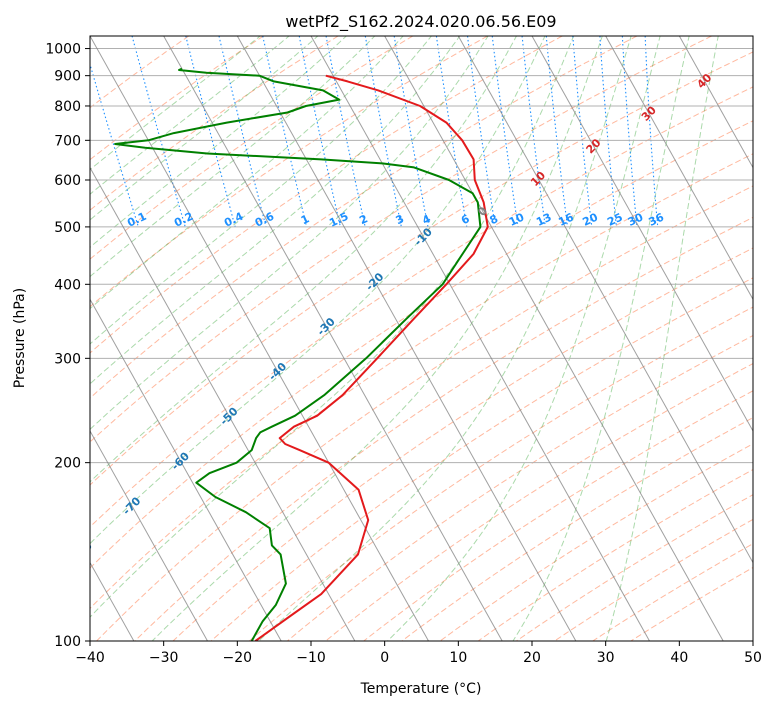 Image resolution: width=775 pixels, height=712 pixels. I want to click on moist-adiabat, so click(662, 338).